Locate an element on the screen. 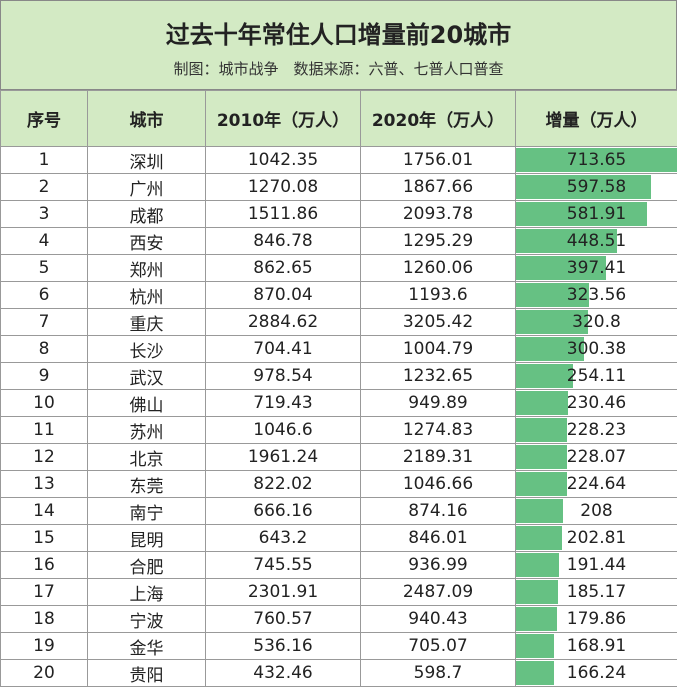  row: 20 贵阳 432.46 598.7 166.24 is located at coordinates (338, 673).